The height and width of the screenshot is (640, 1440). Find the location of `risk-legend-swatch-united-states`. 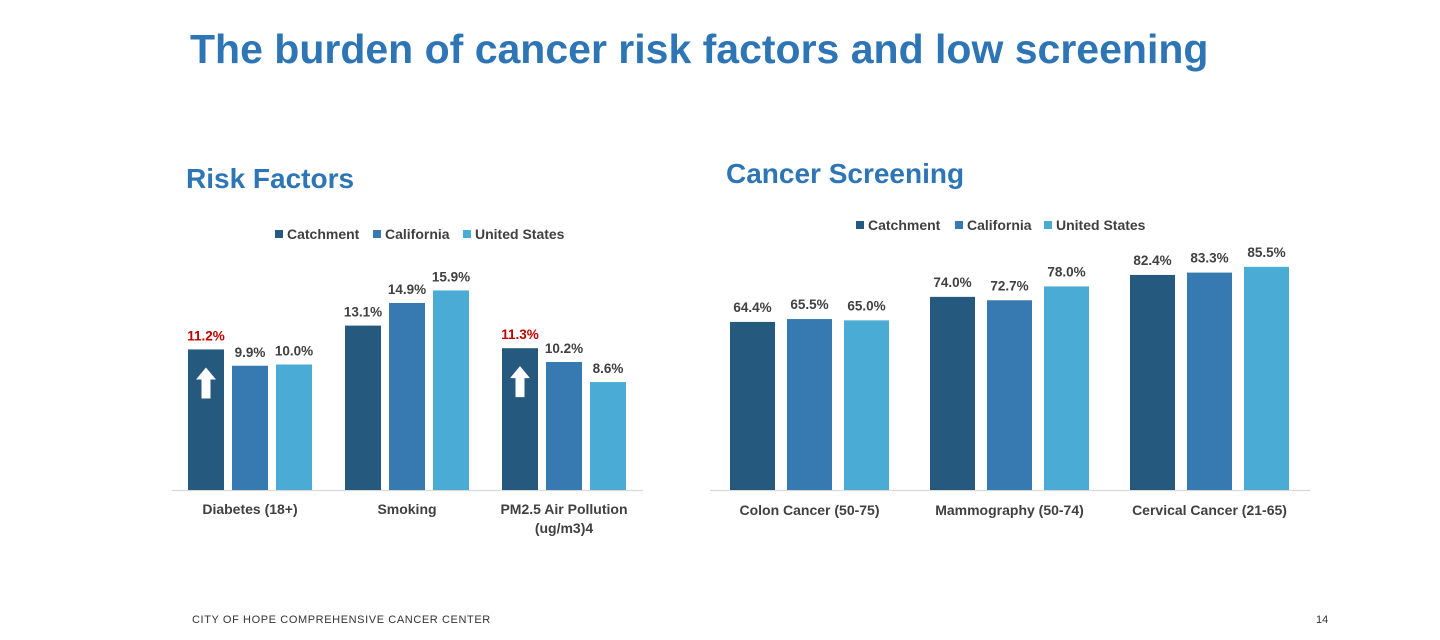

risk-legend-swatch-united-states is located at coordinates (467, 234).